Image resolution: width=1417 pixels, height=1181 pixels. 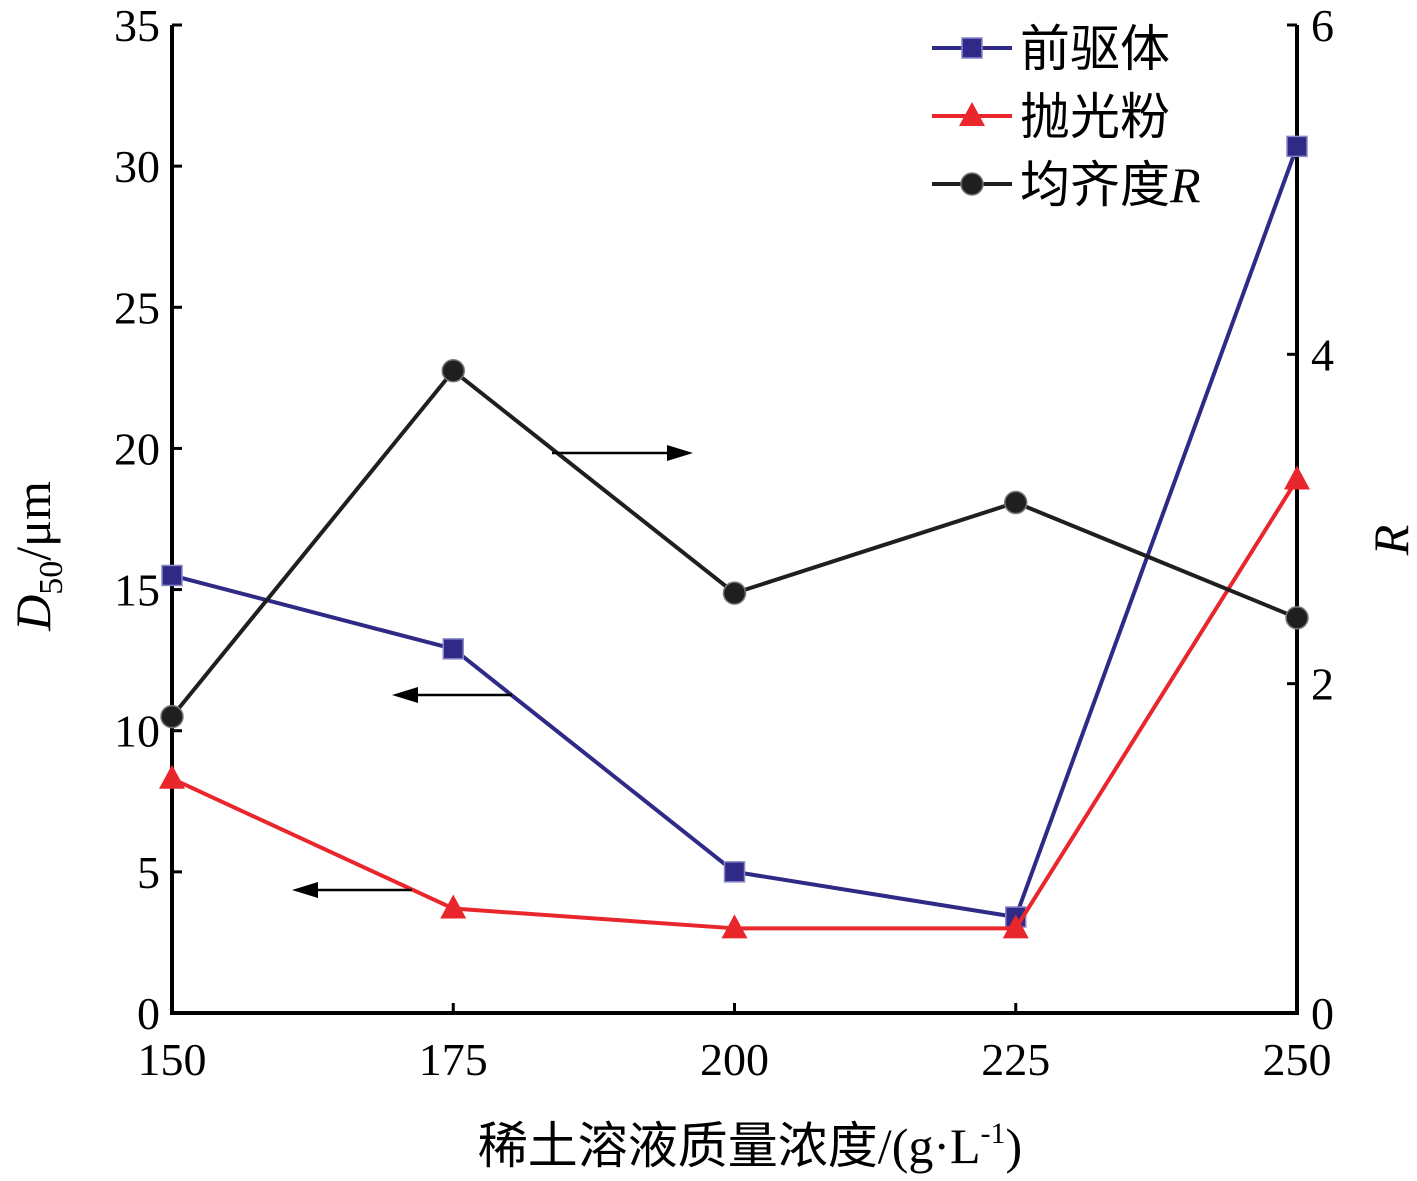 I want to click on legend-label: 抛光粉, so click(x=1095, y=117).